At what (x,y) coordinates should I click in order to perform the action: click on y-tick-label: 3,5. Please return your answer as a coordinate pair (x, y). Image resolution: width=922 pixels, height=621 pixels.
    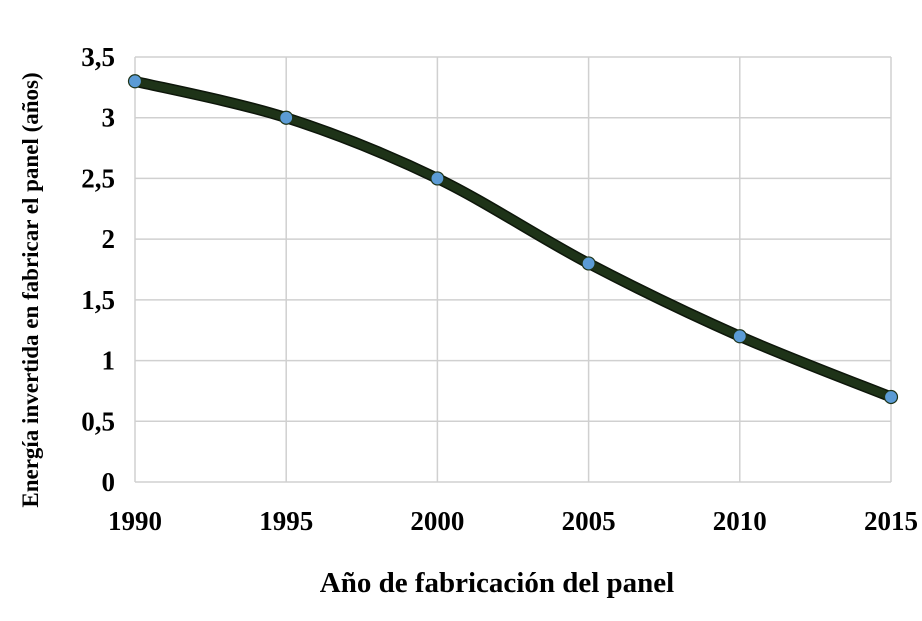
    Looking at the image, I should click on (98, 57).